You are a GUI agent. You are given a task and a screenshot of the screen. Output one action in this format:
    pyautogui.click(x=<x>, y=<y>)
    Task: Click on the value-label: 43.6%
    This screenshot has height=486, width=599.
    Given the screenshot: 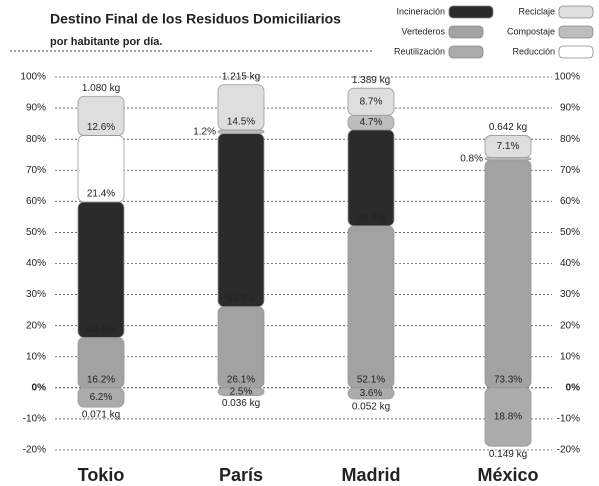 What is the action you would take?
    pyautogui.click(x=101, y=329)
    